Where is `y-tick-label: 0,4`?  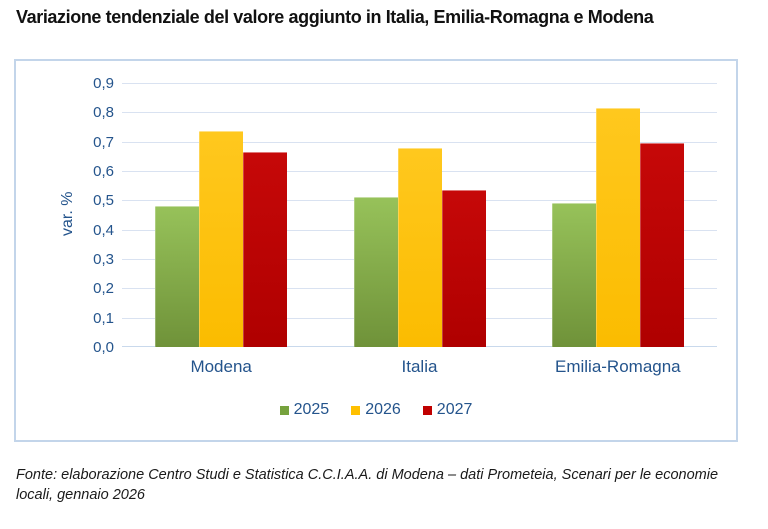
y-tick-label: 0,4 is located at coordinates (103, 230).